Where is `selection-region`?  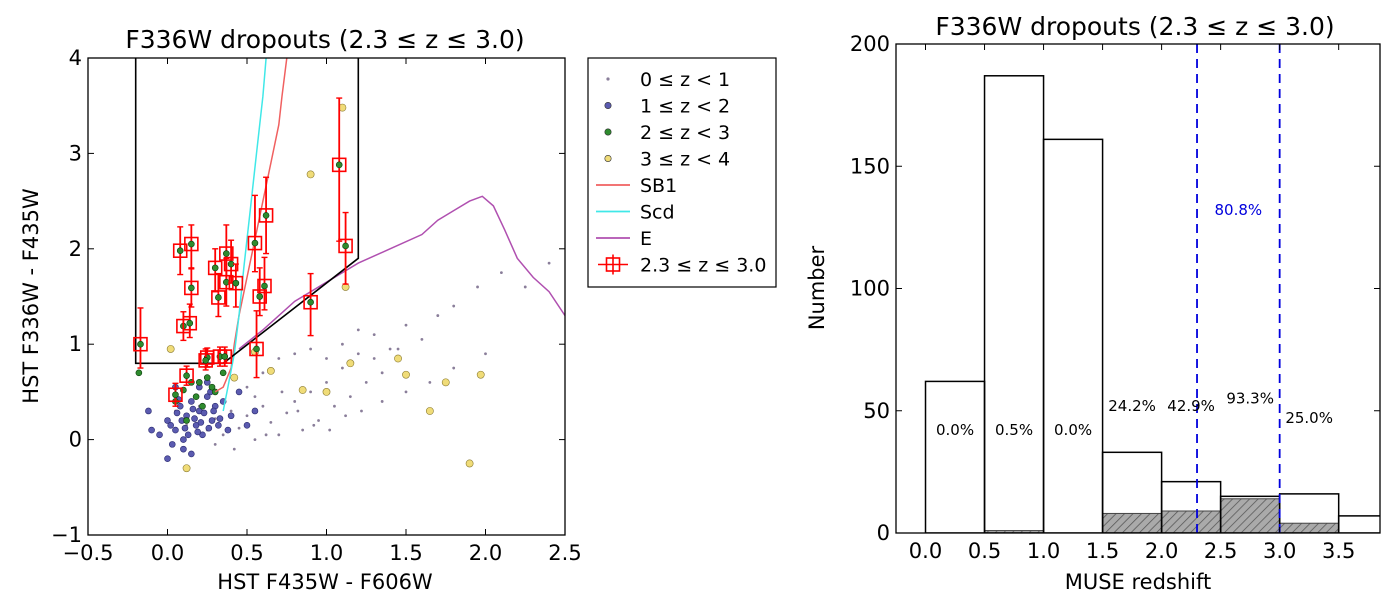
selection-region is located at coordinates (247, 211).